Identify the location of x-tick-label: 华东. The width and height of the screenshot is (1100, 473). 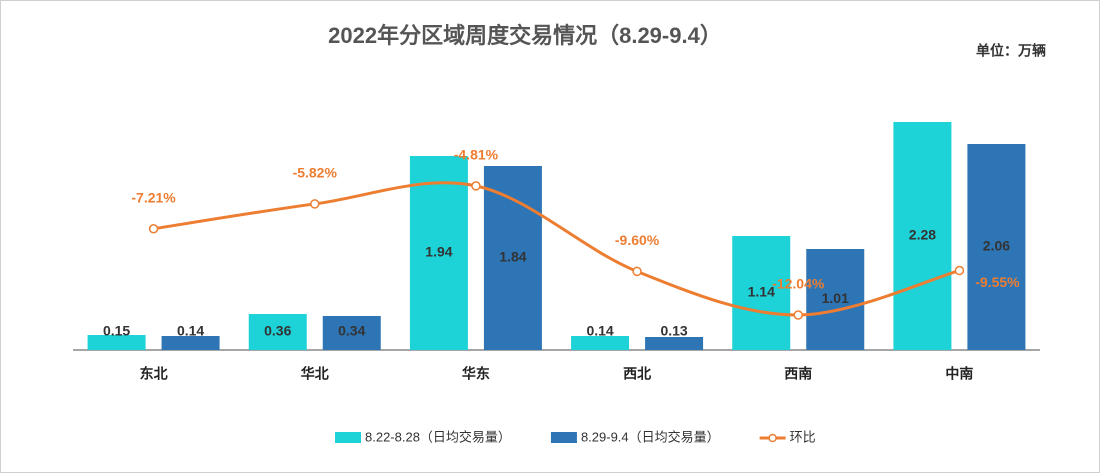
(476, 374).